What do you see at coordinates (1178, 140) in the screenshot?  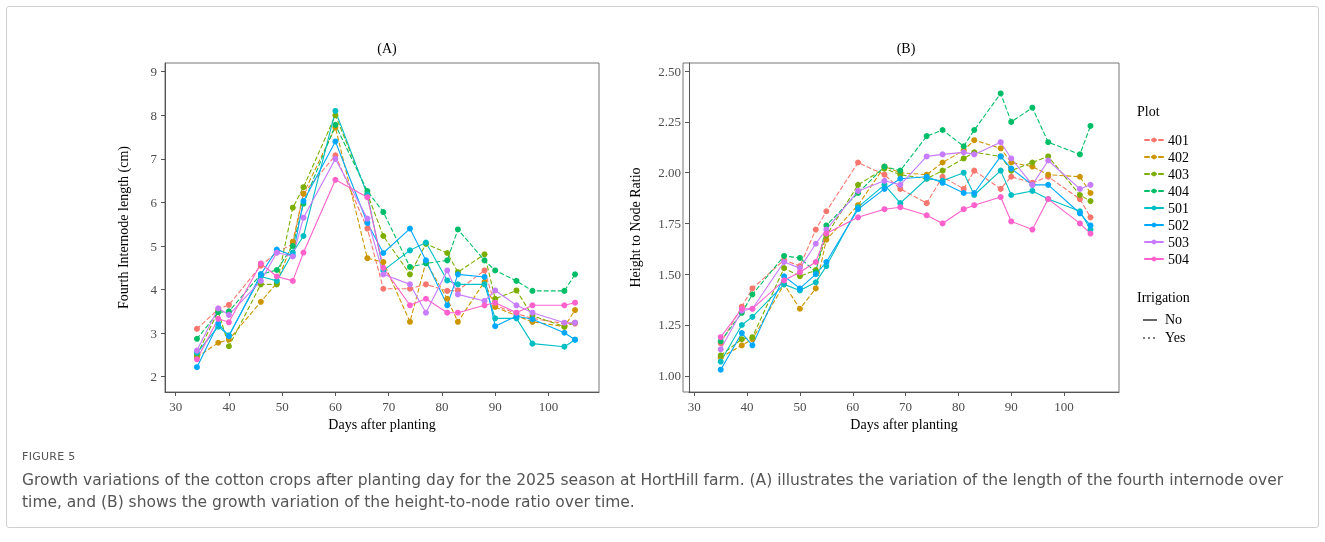 I see `legend-label: 401` at bounding box center [1178, 140].